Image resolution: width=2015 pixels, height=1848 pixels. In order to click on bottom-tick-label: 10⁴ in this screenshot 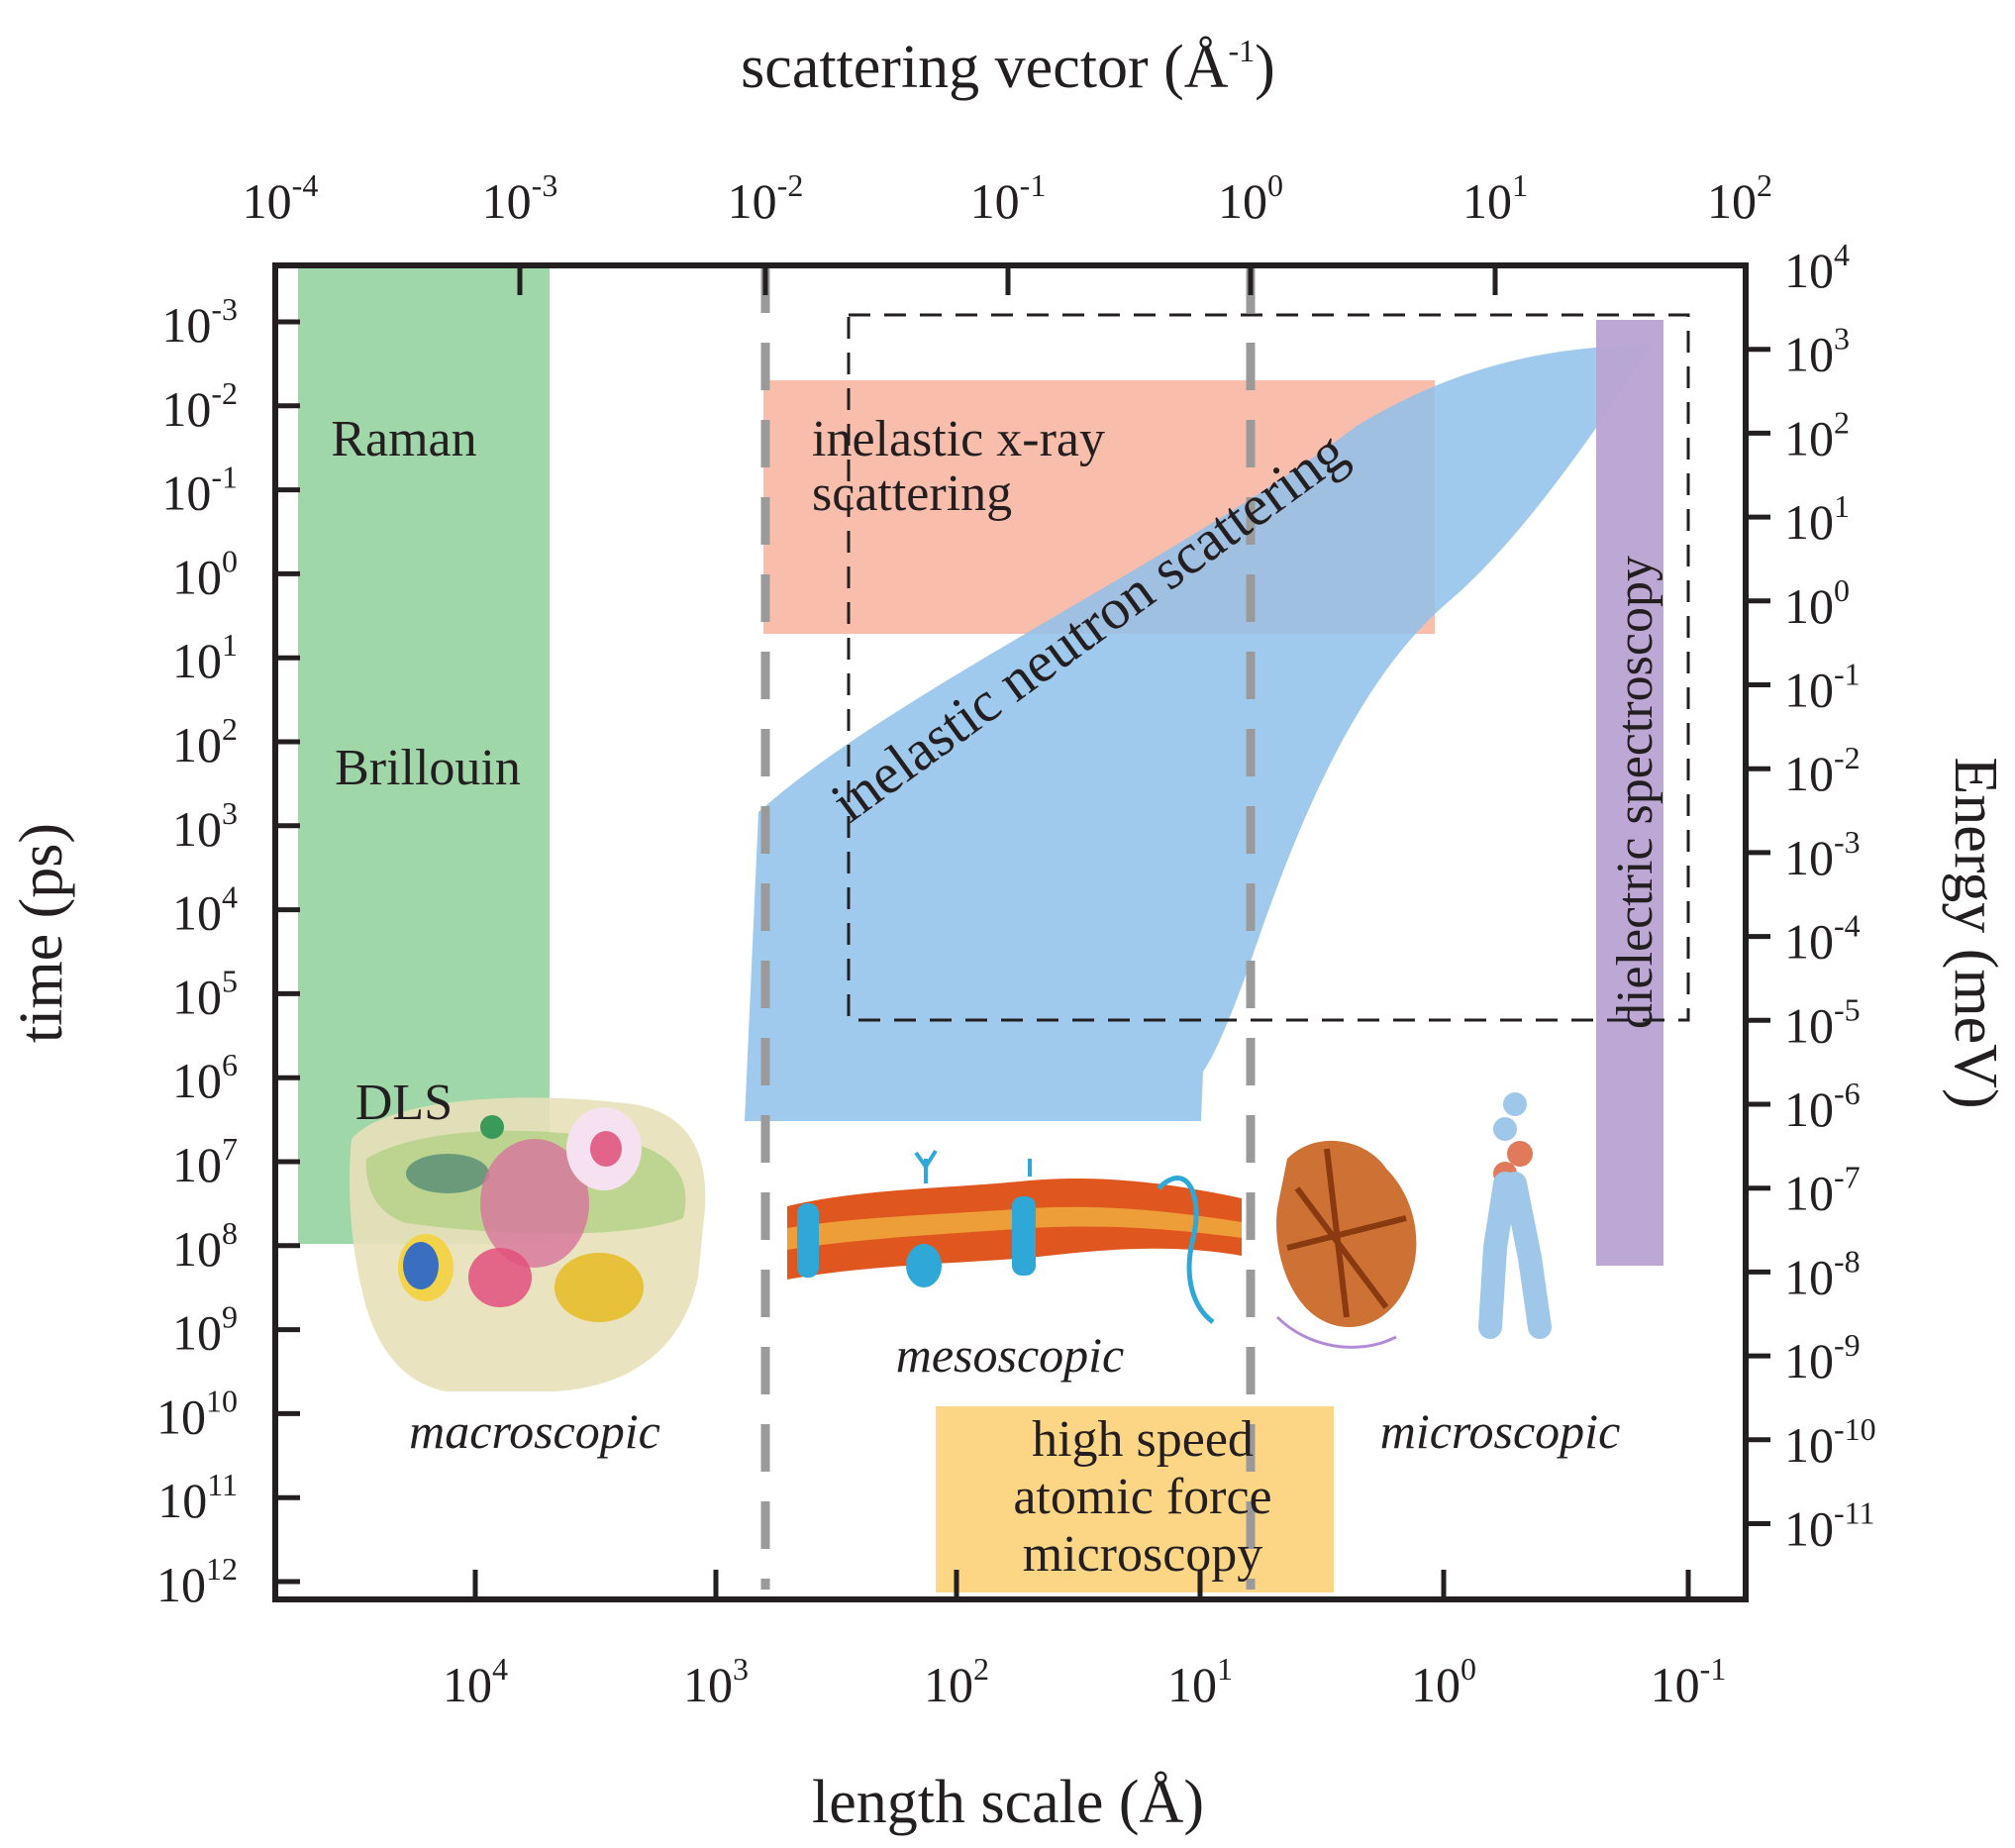, I will do `click(476, 1682)`.